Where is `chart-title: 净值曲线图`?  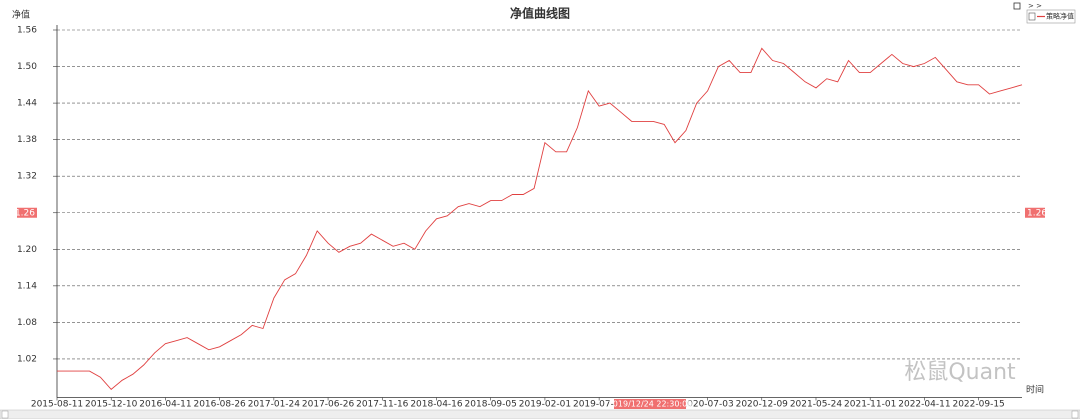 chart-title: 净值曲线图 is located at coordinates (540, 13).